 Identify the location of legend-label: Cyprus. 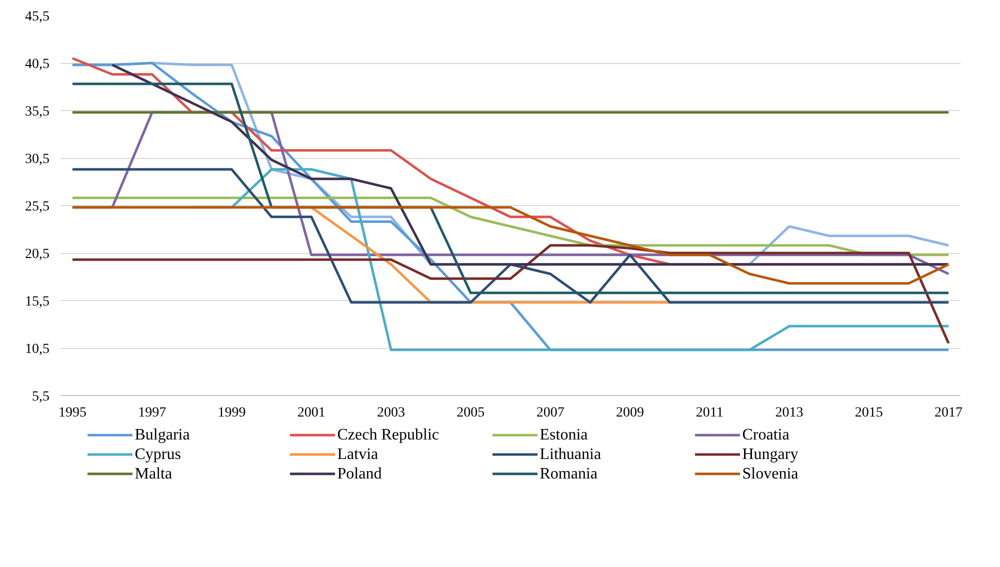
(157, 454).